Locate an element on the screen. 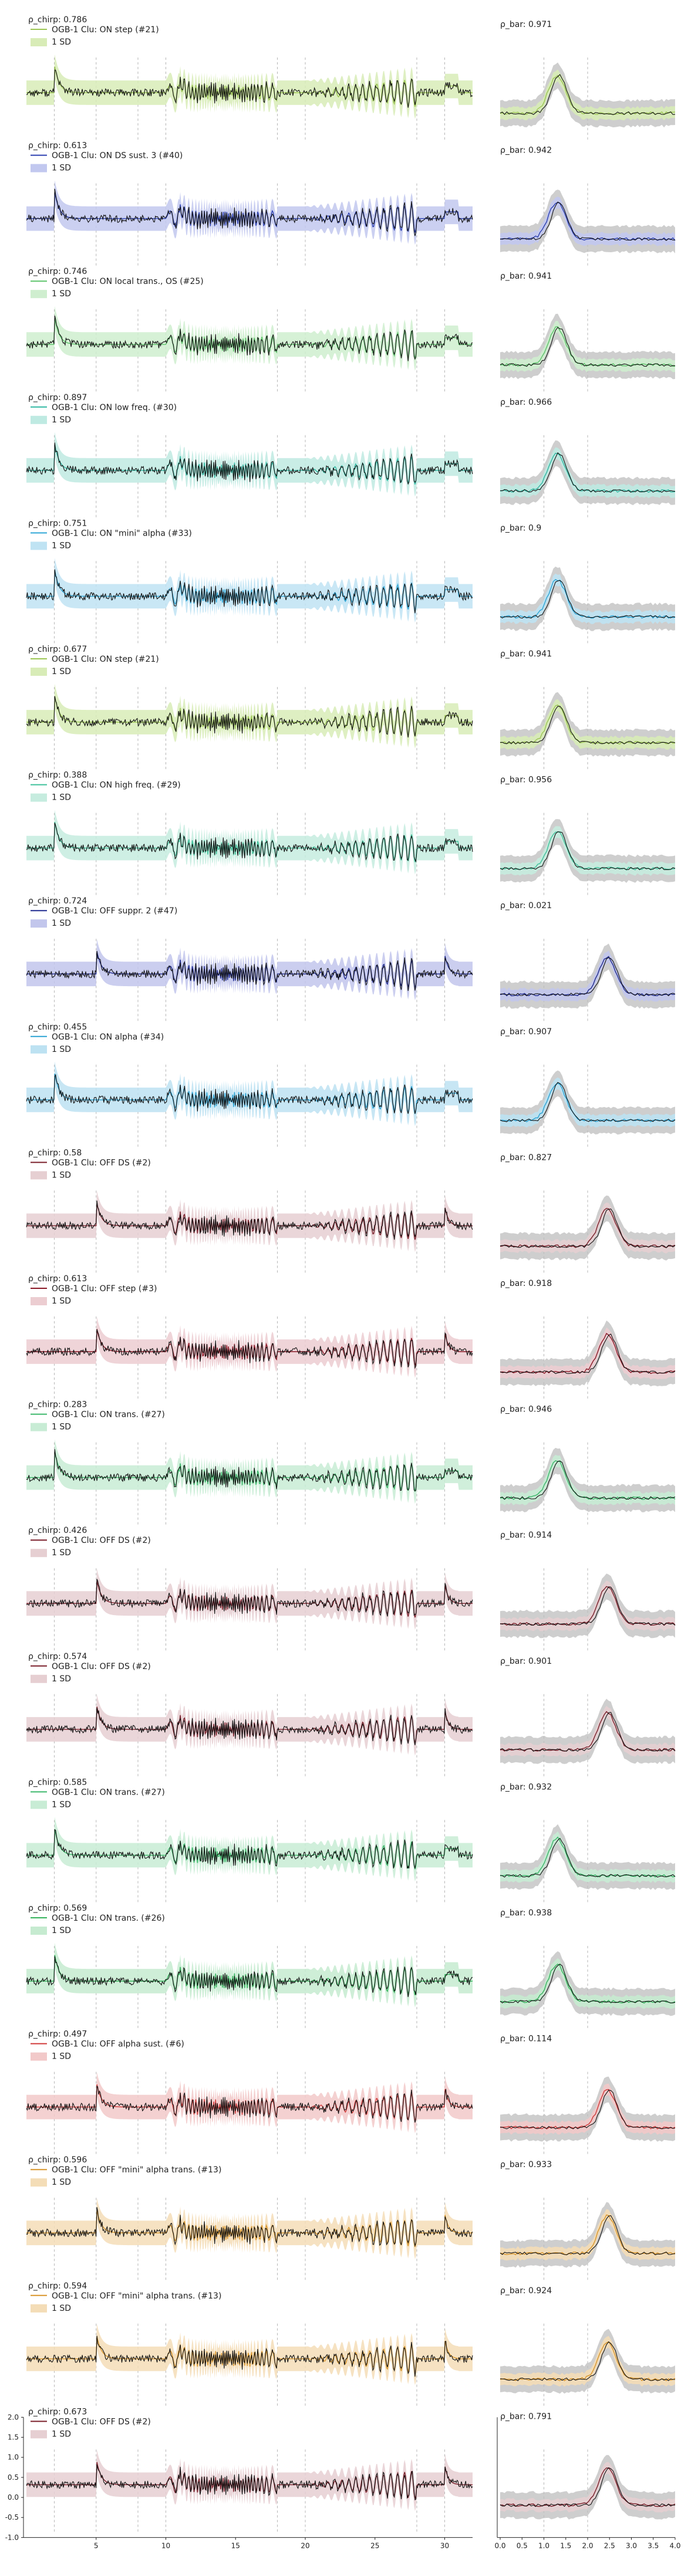 The height and width of the screenshot is (2576, 698). x-tick-label: 20 is located at coordinates (305, 2545).